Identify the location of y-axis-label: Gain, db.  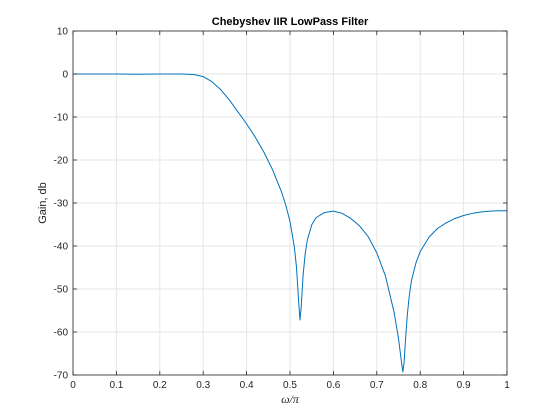
(43, 203).